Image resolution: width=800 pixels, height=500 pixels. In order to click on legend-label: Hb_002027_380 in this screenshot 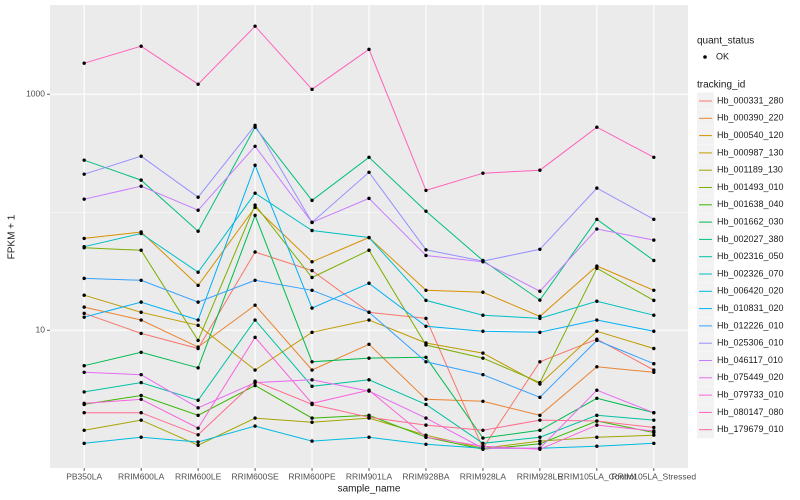, I will do `click(750, 239)`.